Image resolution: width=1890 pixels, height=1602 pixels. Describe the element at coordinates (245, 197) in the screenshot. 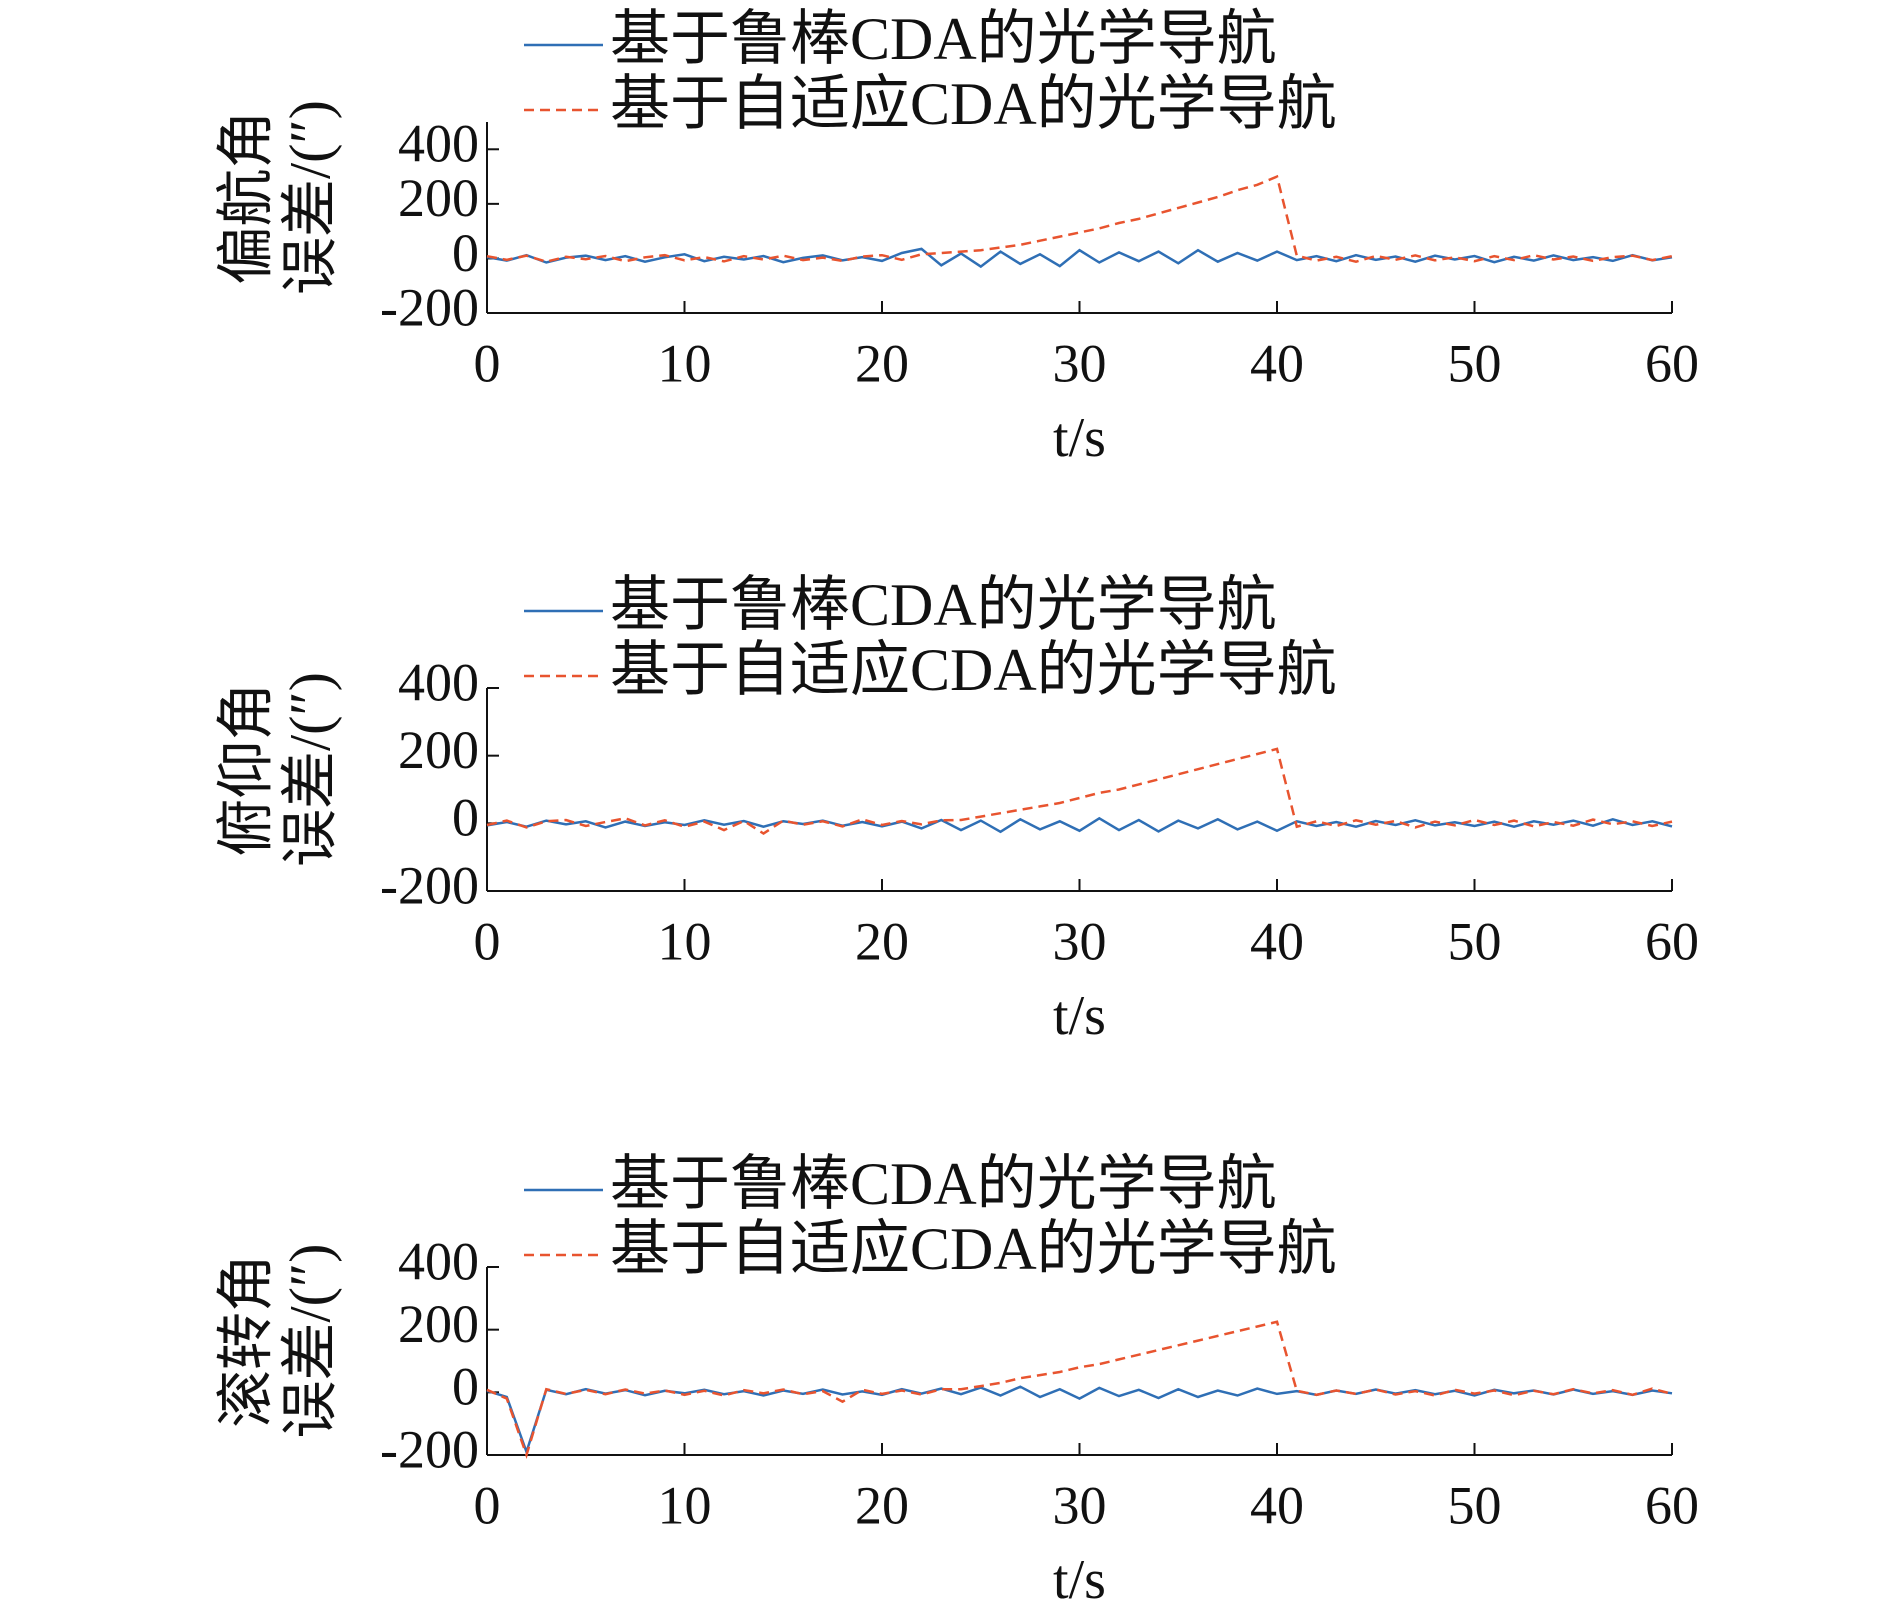

I see `y-axis-label: 偏航角` at that location.